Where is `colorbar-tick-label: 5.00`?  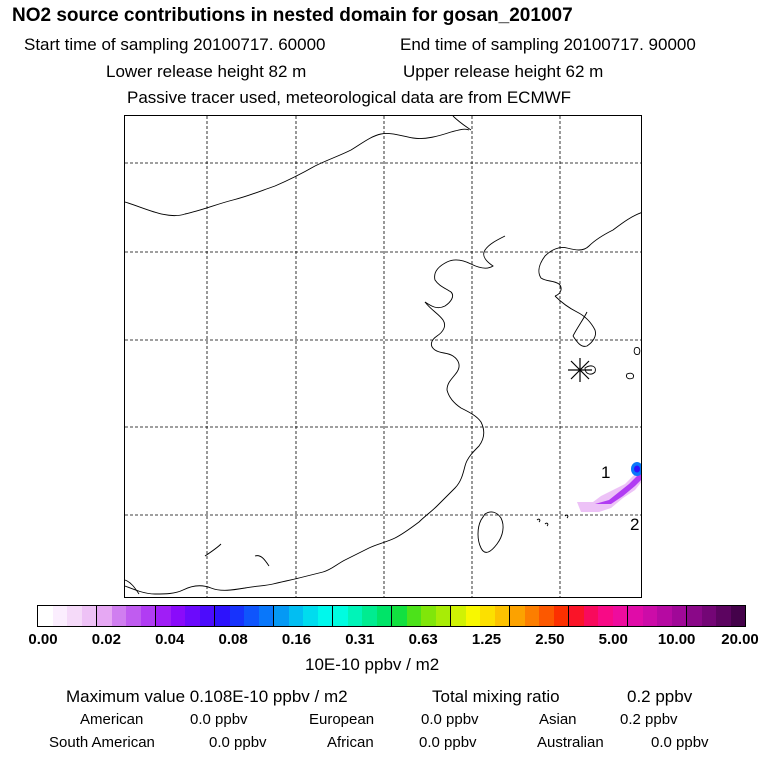
colorbar-tick-label: 5.00 is located at coordinates (613, 639).